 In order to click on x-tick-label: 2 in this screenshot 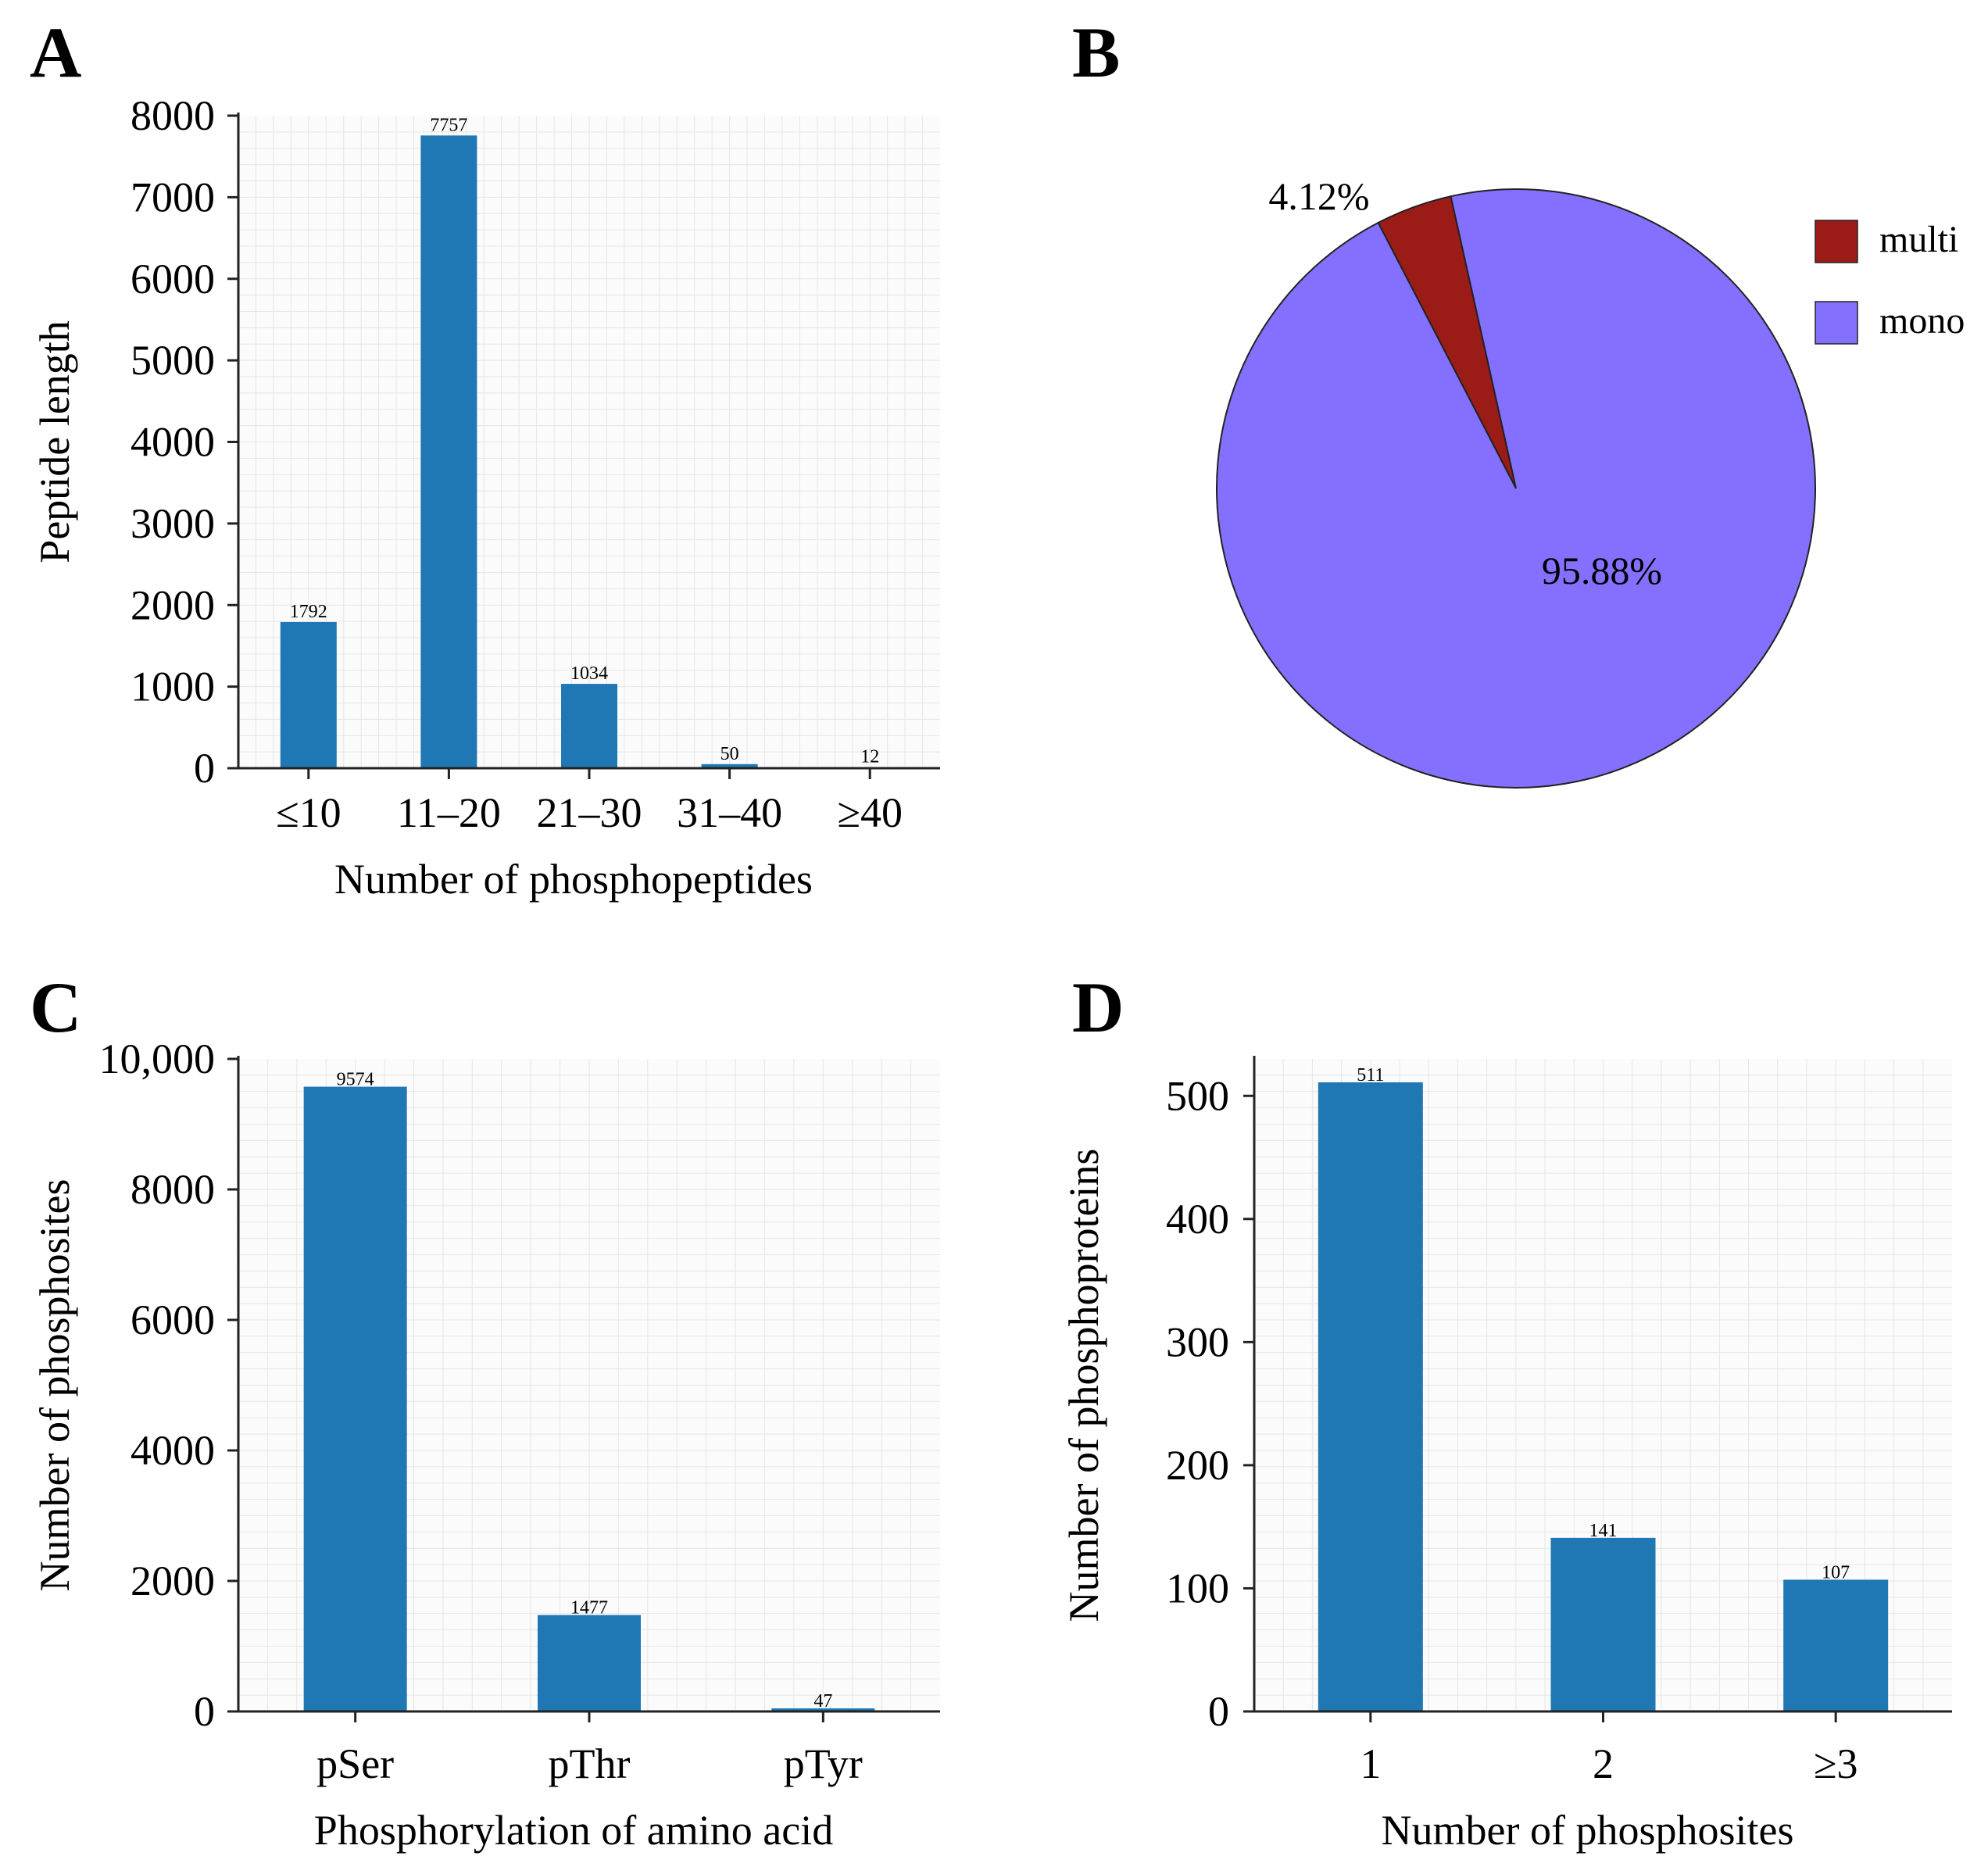, I will do `click(1603, 1764)`.